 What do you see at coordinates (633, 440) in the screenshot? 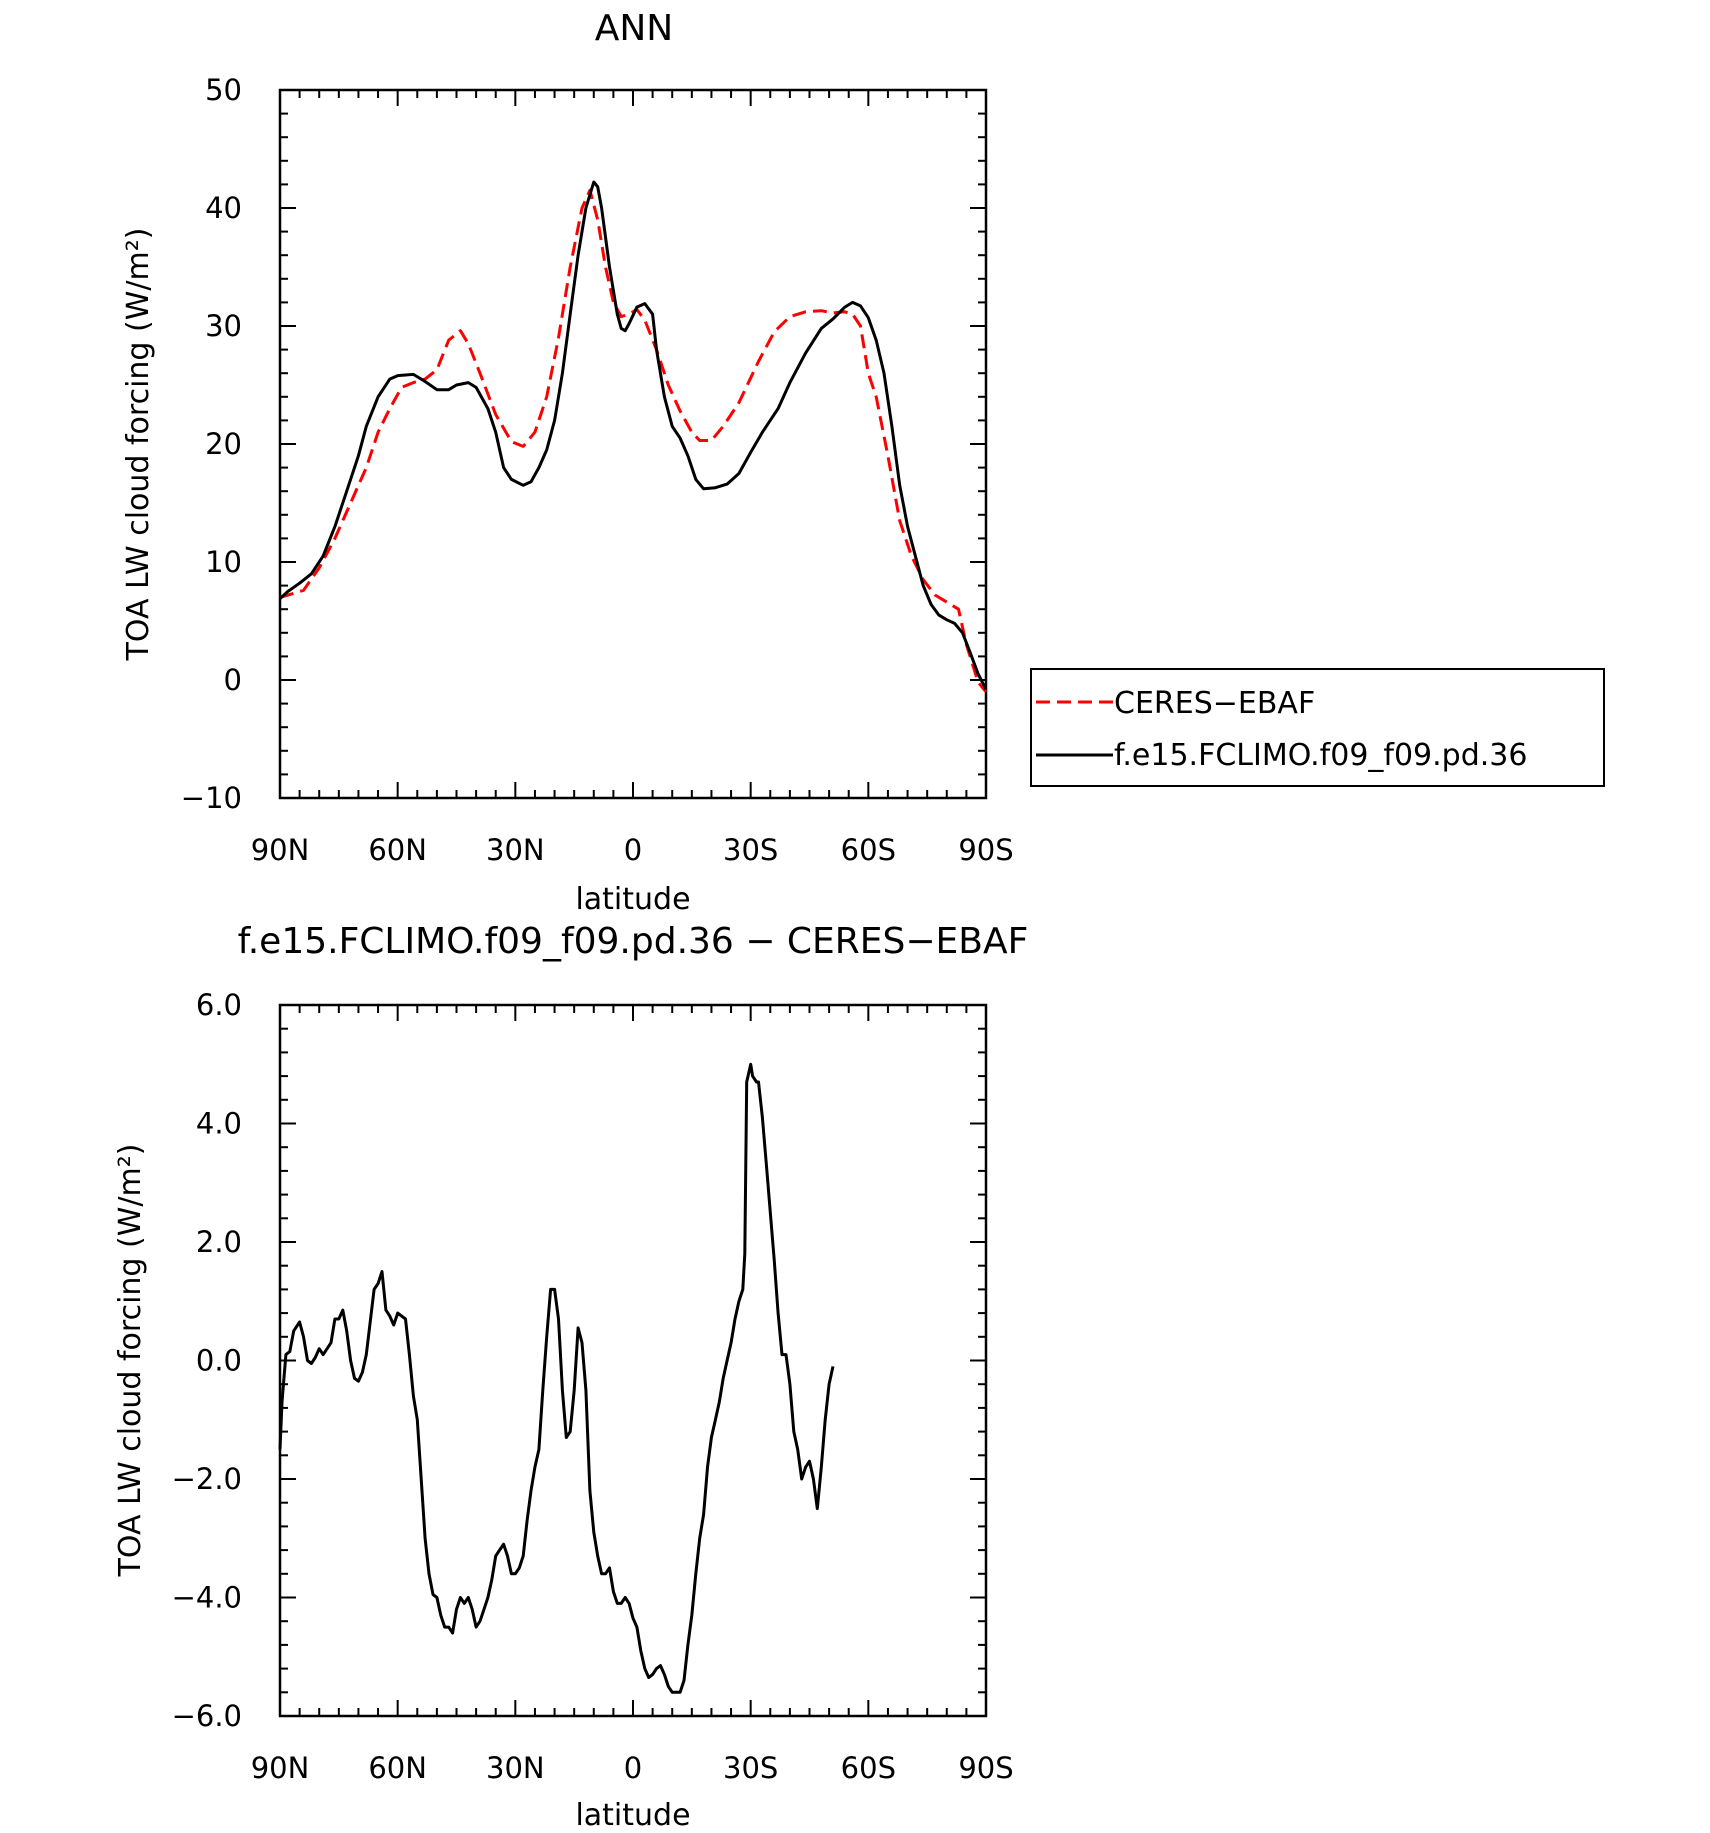
I see `series-line-ceres-ebaf` at bounding box center [633, 440].